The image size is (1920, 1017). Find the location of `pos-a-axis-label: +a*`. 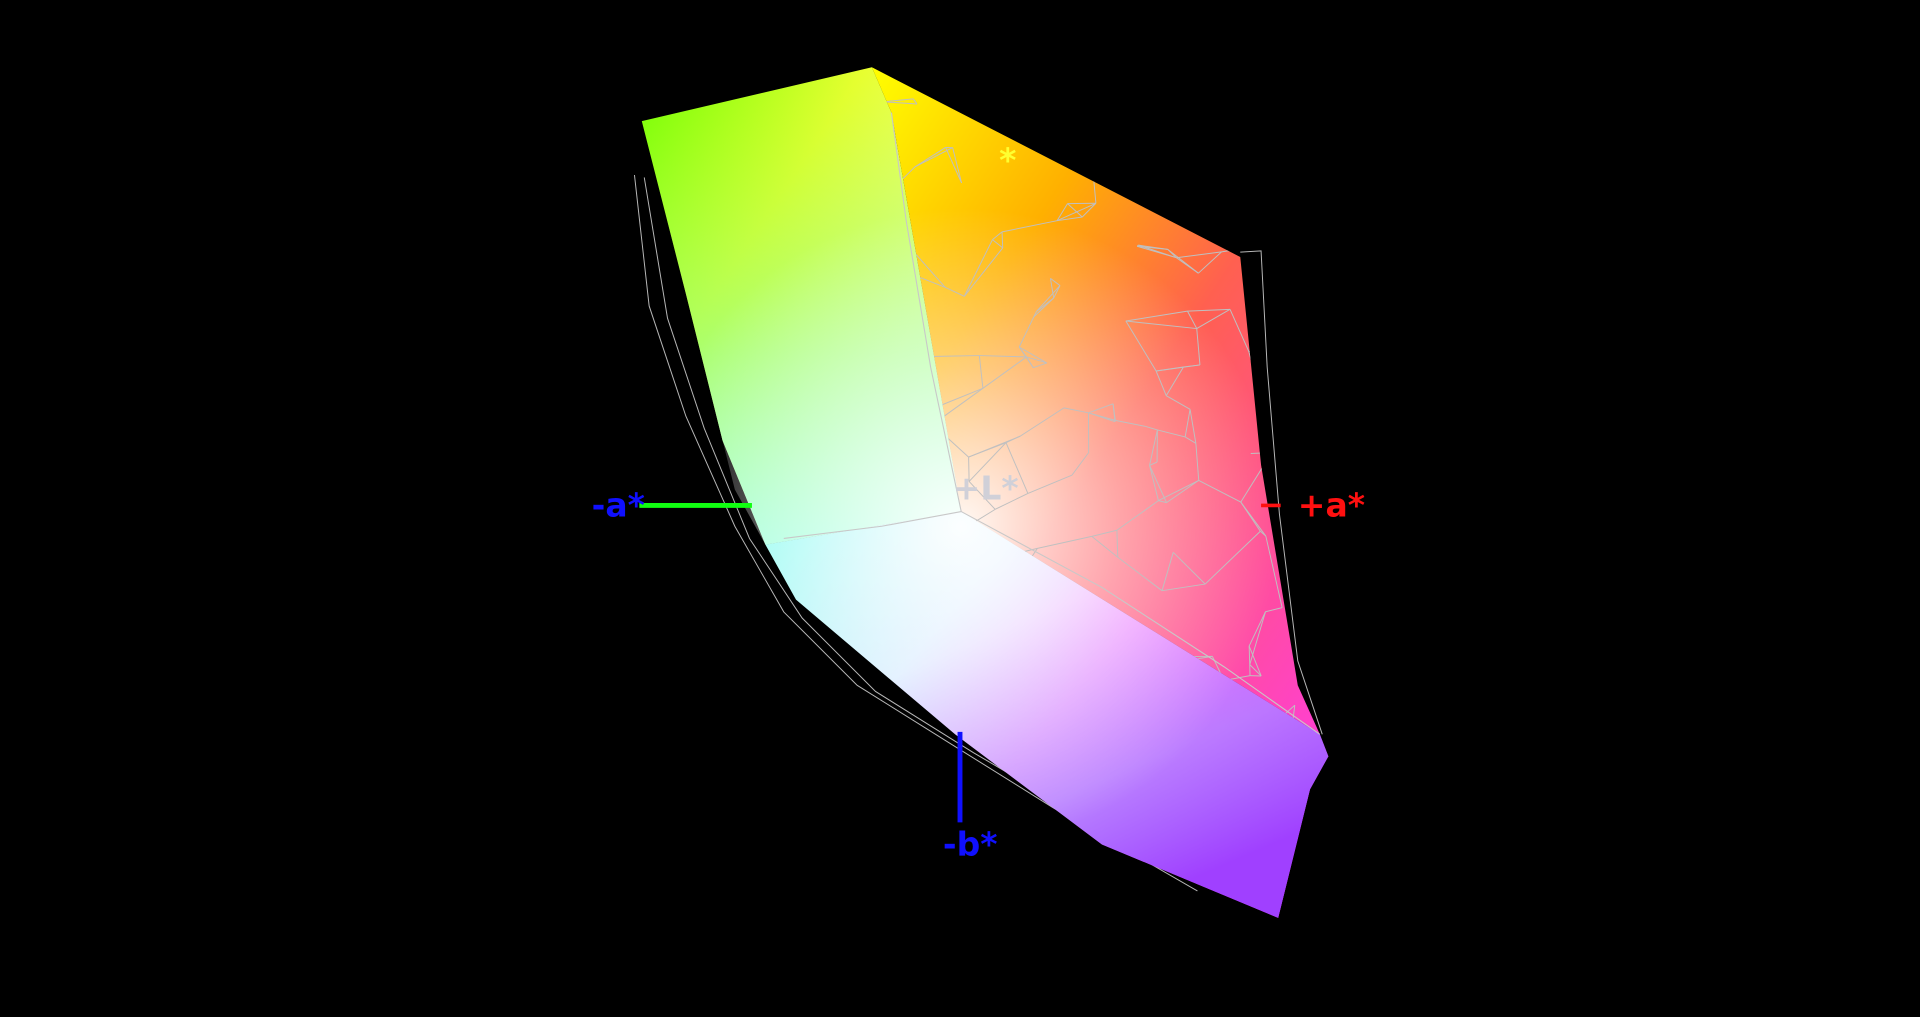

pos-a-axis-label: +a* is located at coordinates (1331, 504).